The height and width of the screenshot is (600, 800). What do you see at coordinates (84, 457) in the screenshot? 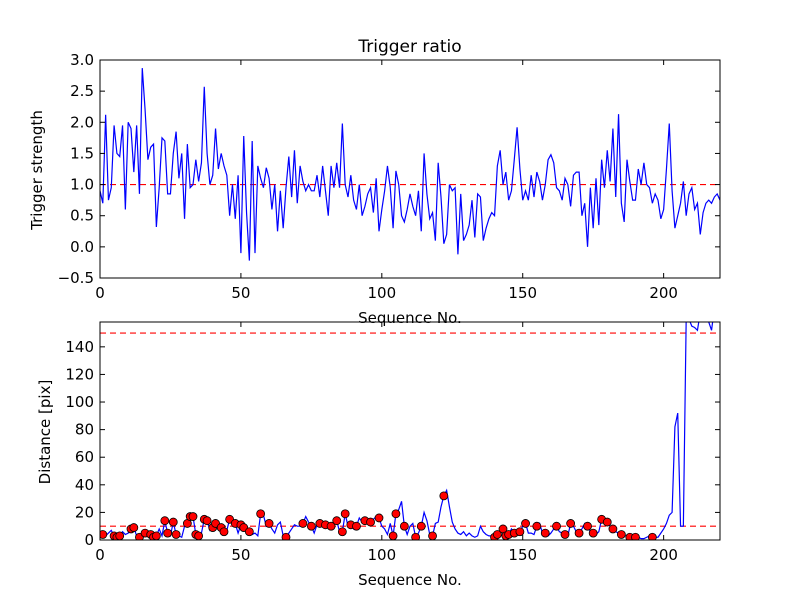
I see `y-tick-label: 60` at bounding box center [84, 457].